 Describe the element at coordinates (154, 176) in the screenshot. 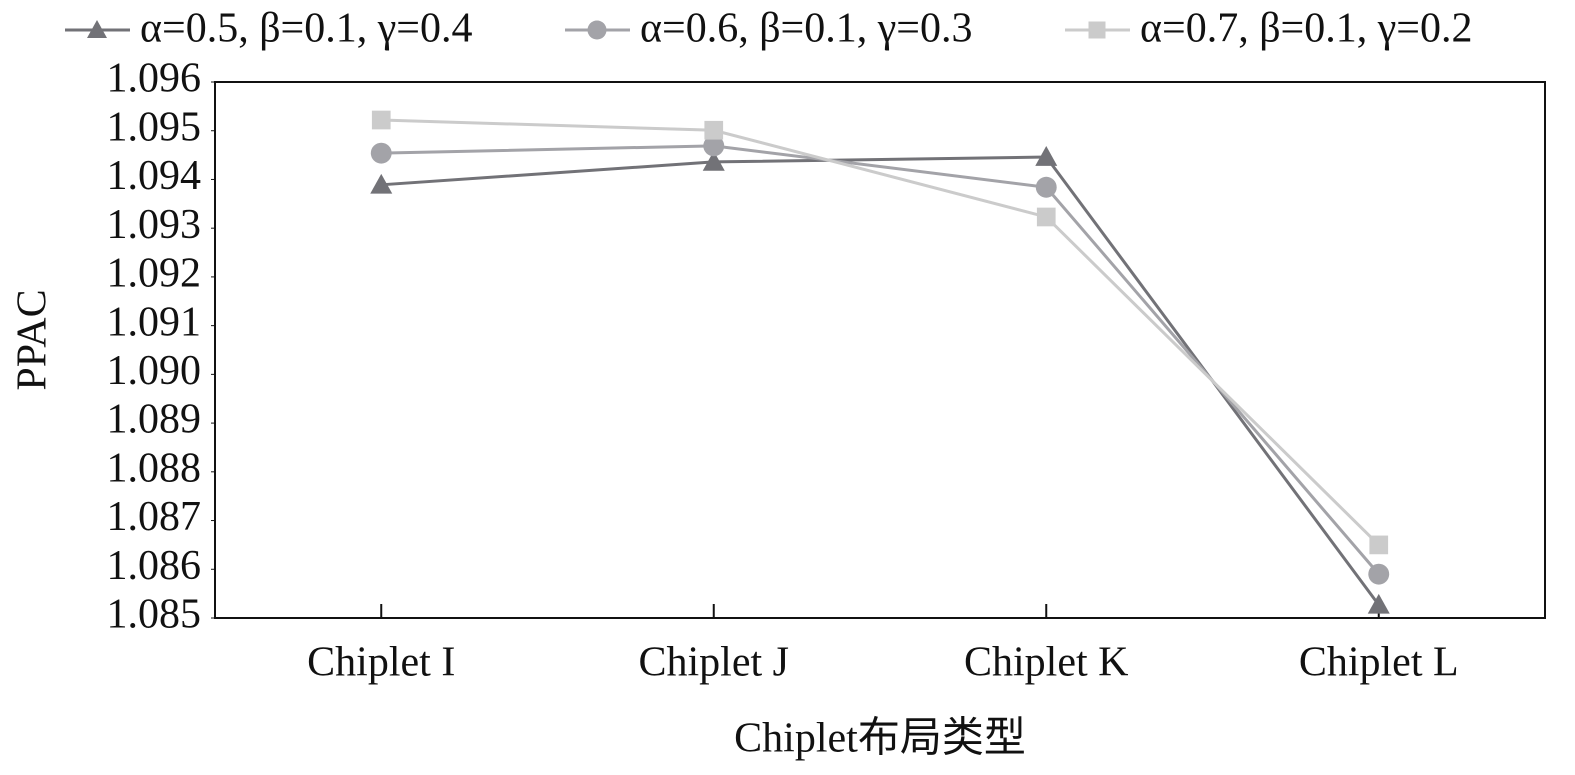

I see `y-tick-label: 1.094` at that location.